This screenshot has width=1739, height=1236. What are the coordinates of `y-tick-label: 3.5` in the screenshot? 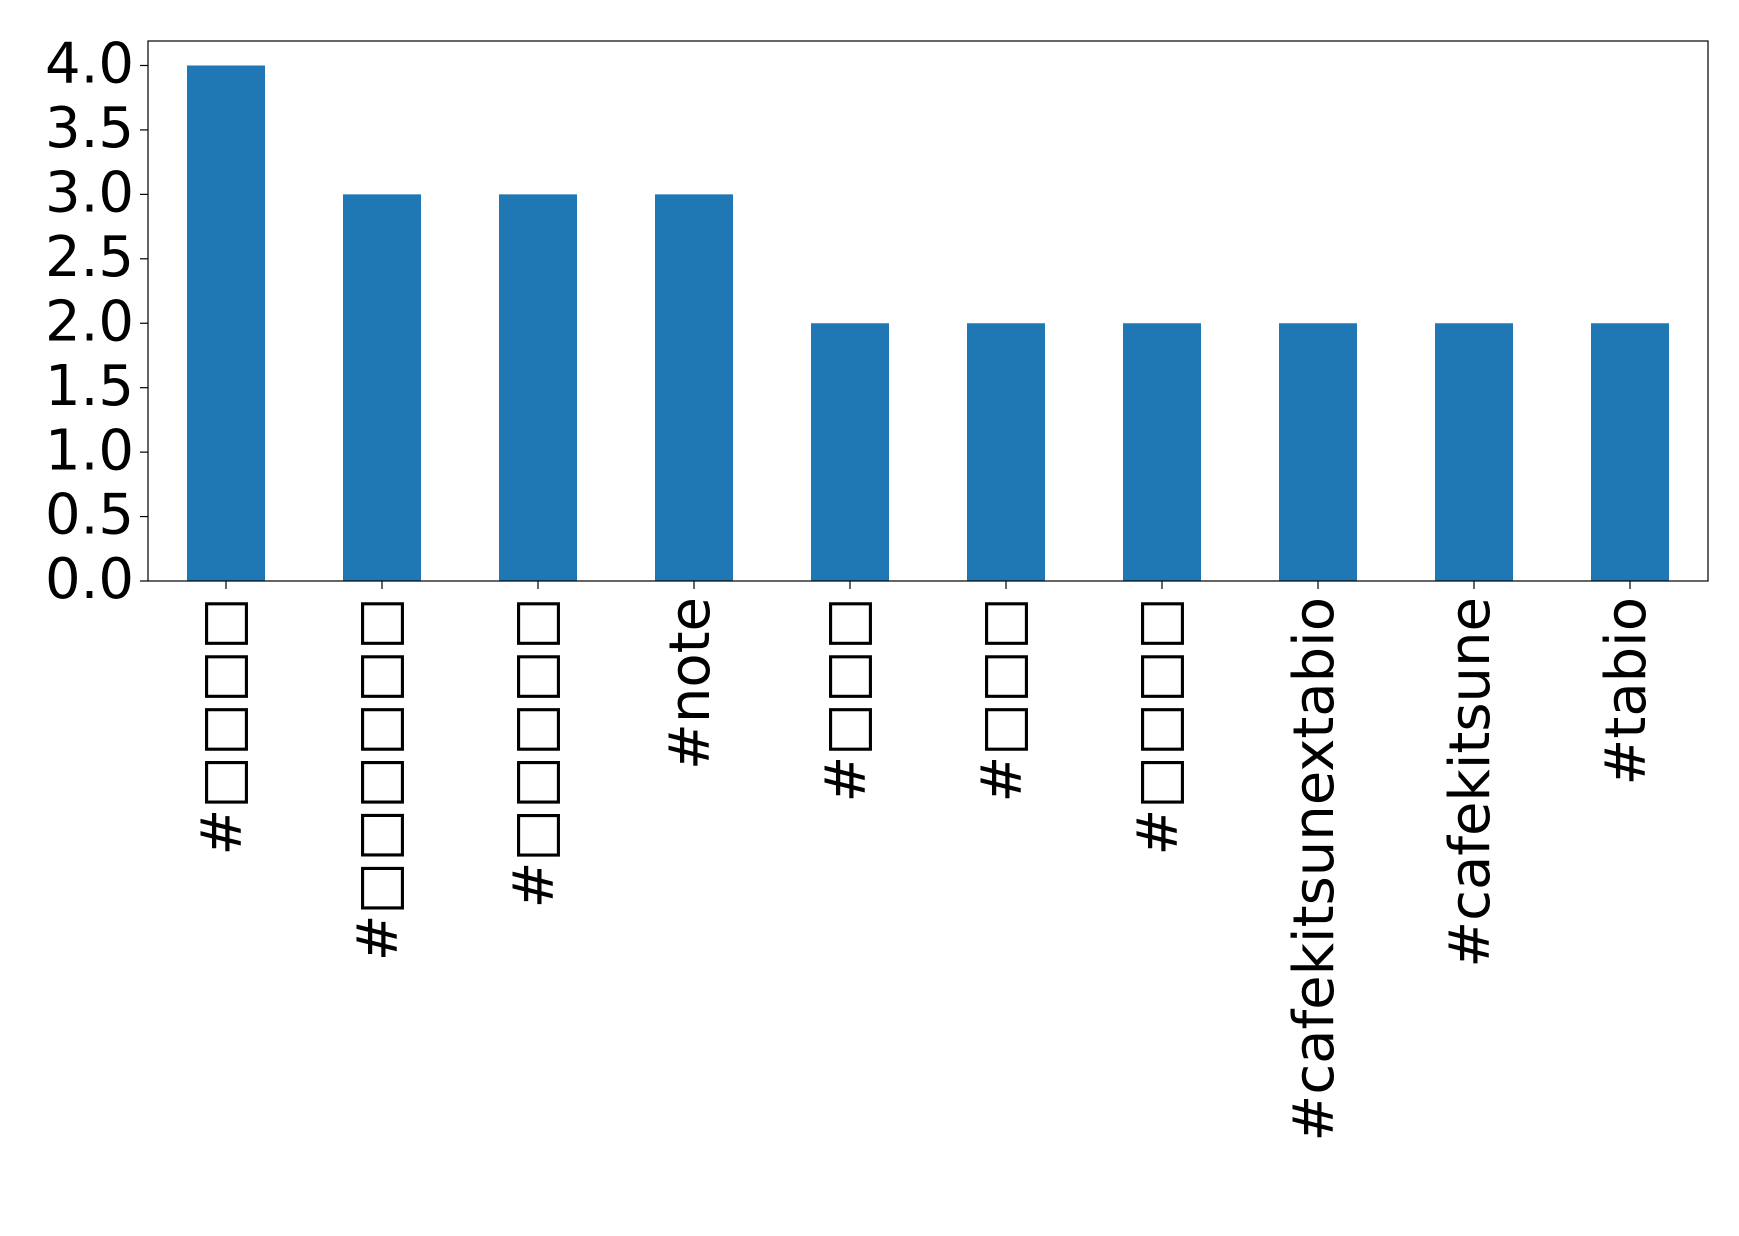 It's located at (89, 128).